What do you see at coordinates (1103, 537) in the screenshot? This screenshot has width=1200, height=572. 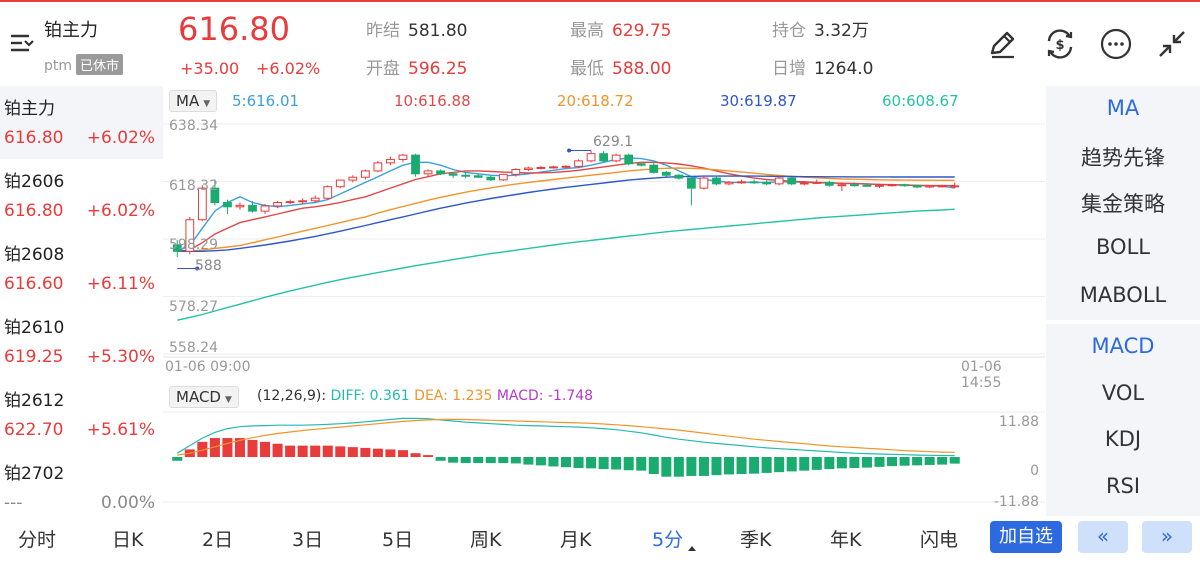 I see `prev-button: «` at bounding box center [1103, 537].